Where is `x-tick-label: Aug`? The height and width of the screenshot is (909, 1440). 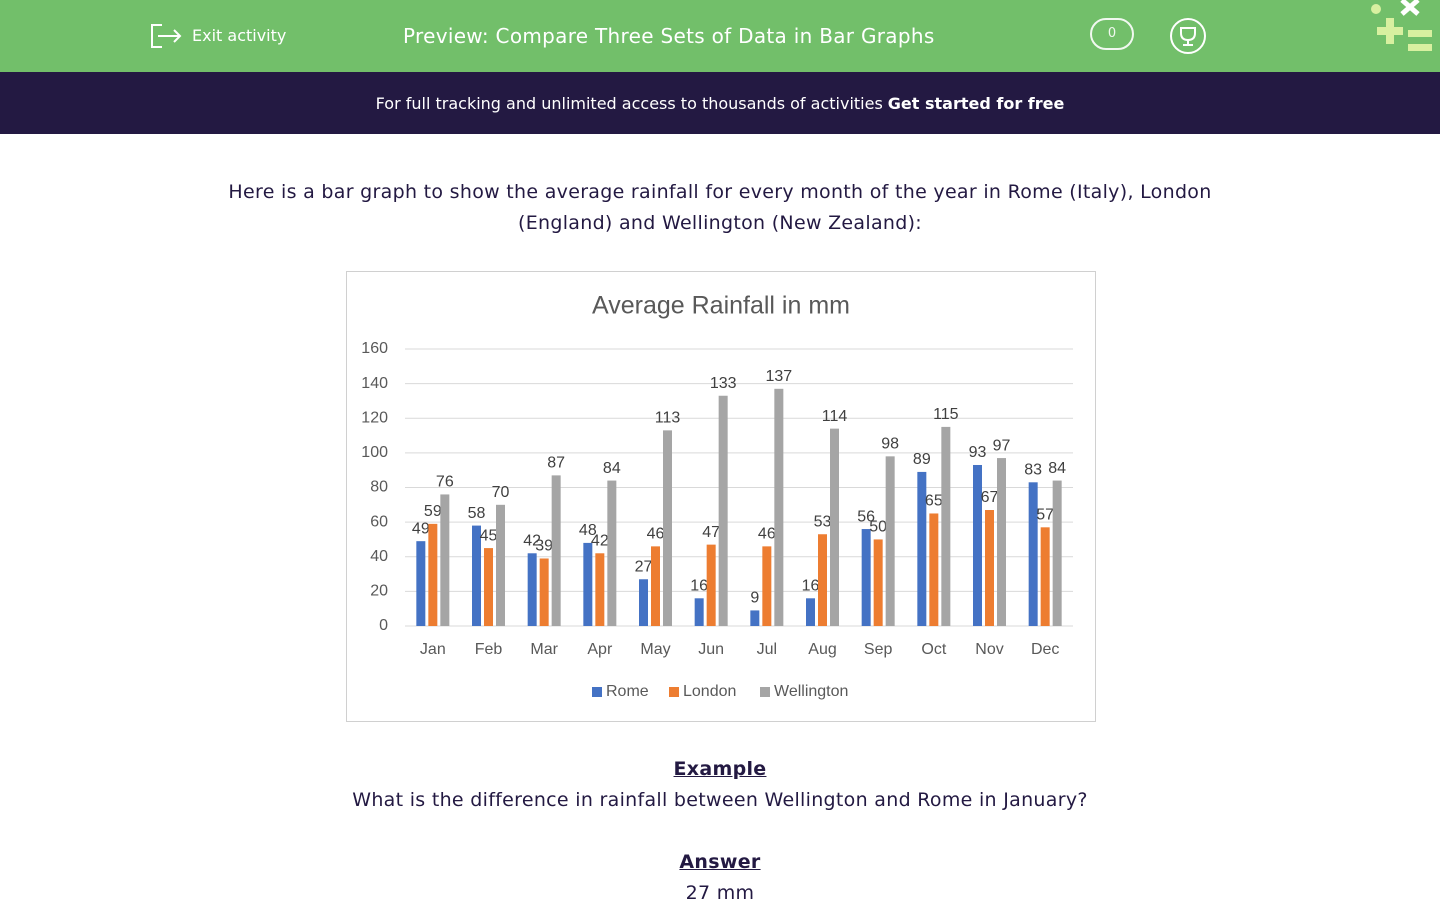
x-tick-label: Aug is located at coordinates (822, 649).